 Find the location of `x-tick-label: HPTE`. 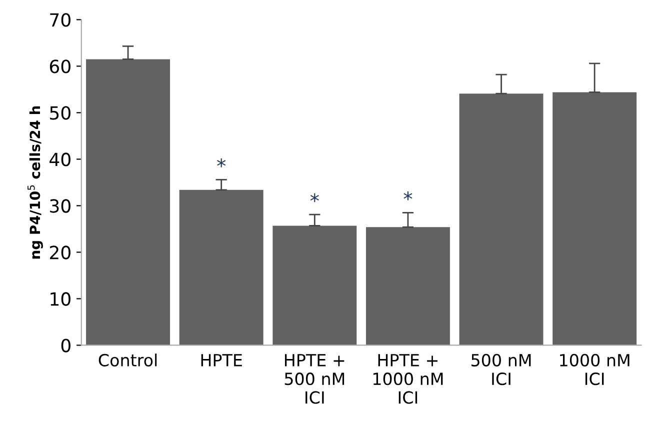

x-tick-label: HPTE is located at coordinates (221, 360).